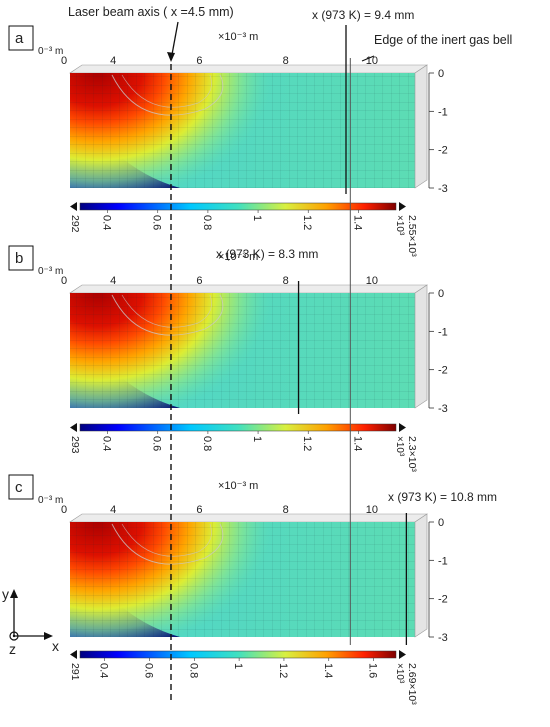  I want to click on gas-bell-arrow, so click(368, 58).